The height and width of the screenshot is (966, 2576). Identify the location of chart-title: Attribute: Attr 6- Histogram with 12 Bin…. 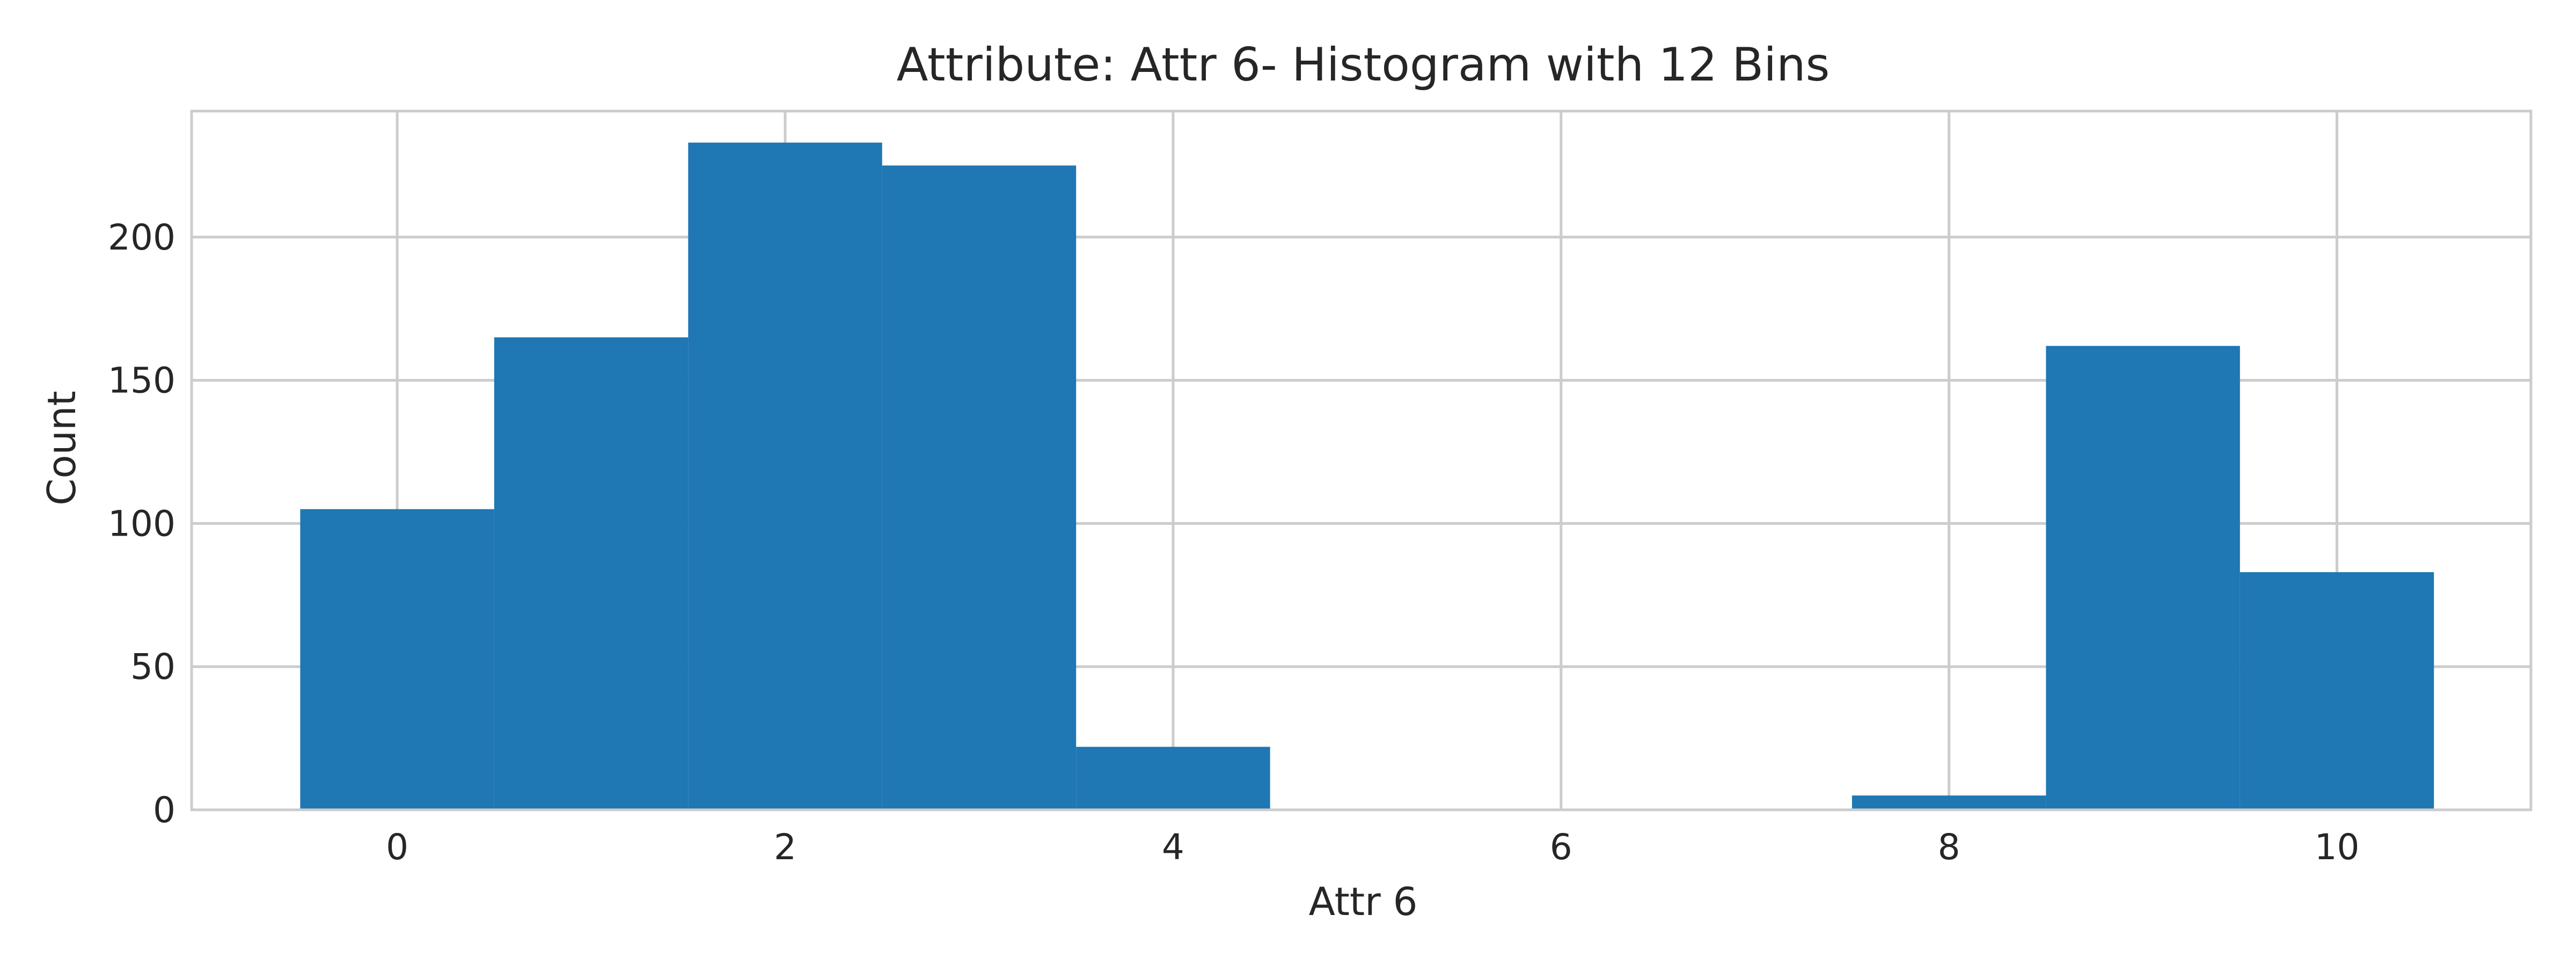
(1363, 65).